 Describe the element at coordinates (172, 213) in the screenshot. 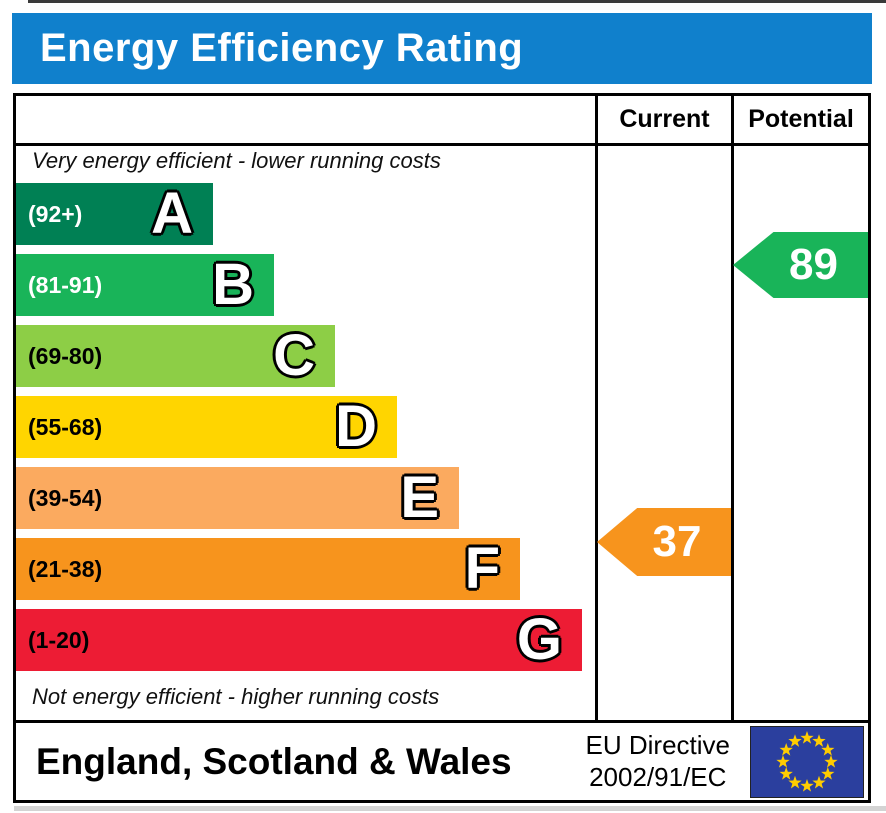

I see `band-letter: A` at that location.